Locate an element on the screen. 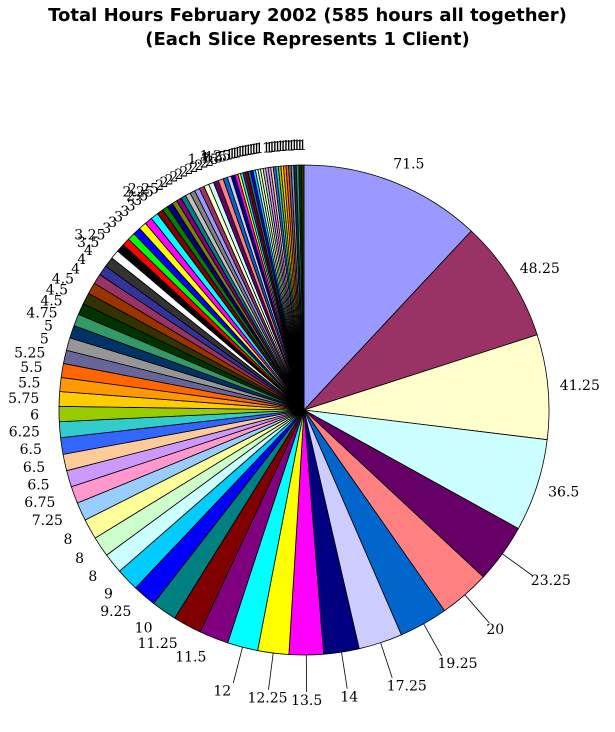  pie-label-43: 3 is located at coordinates (106, 229).